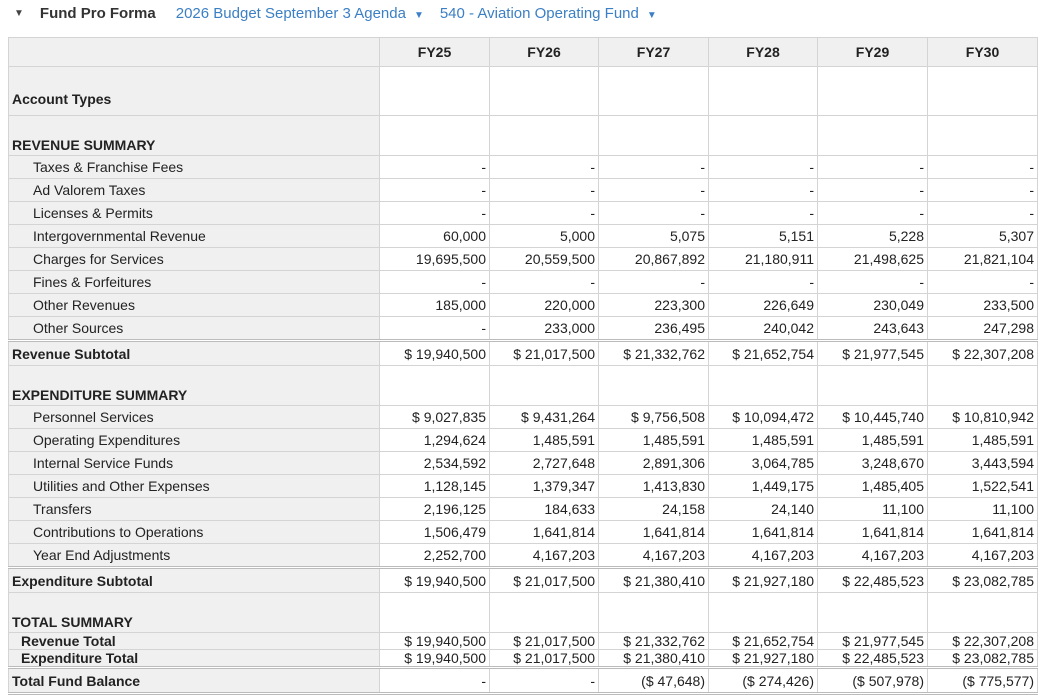 The height and width of the screenshot is (695, 1042). Describe the element at coordinates (523, 612) in the screenshot. I see `table-row: TOTAL SUMMARY` at that location.